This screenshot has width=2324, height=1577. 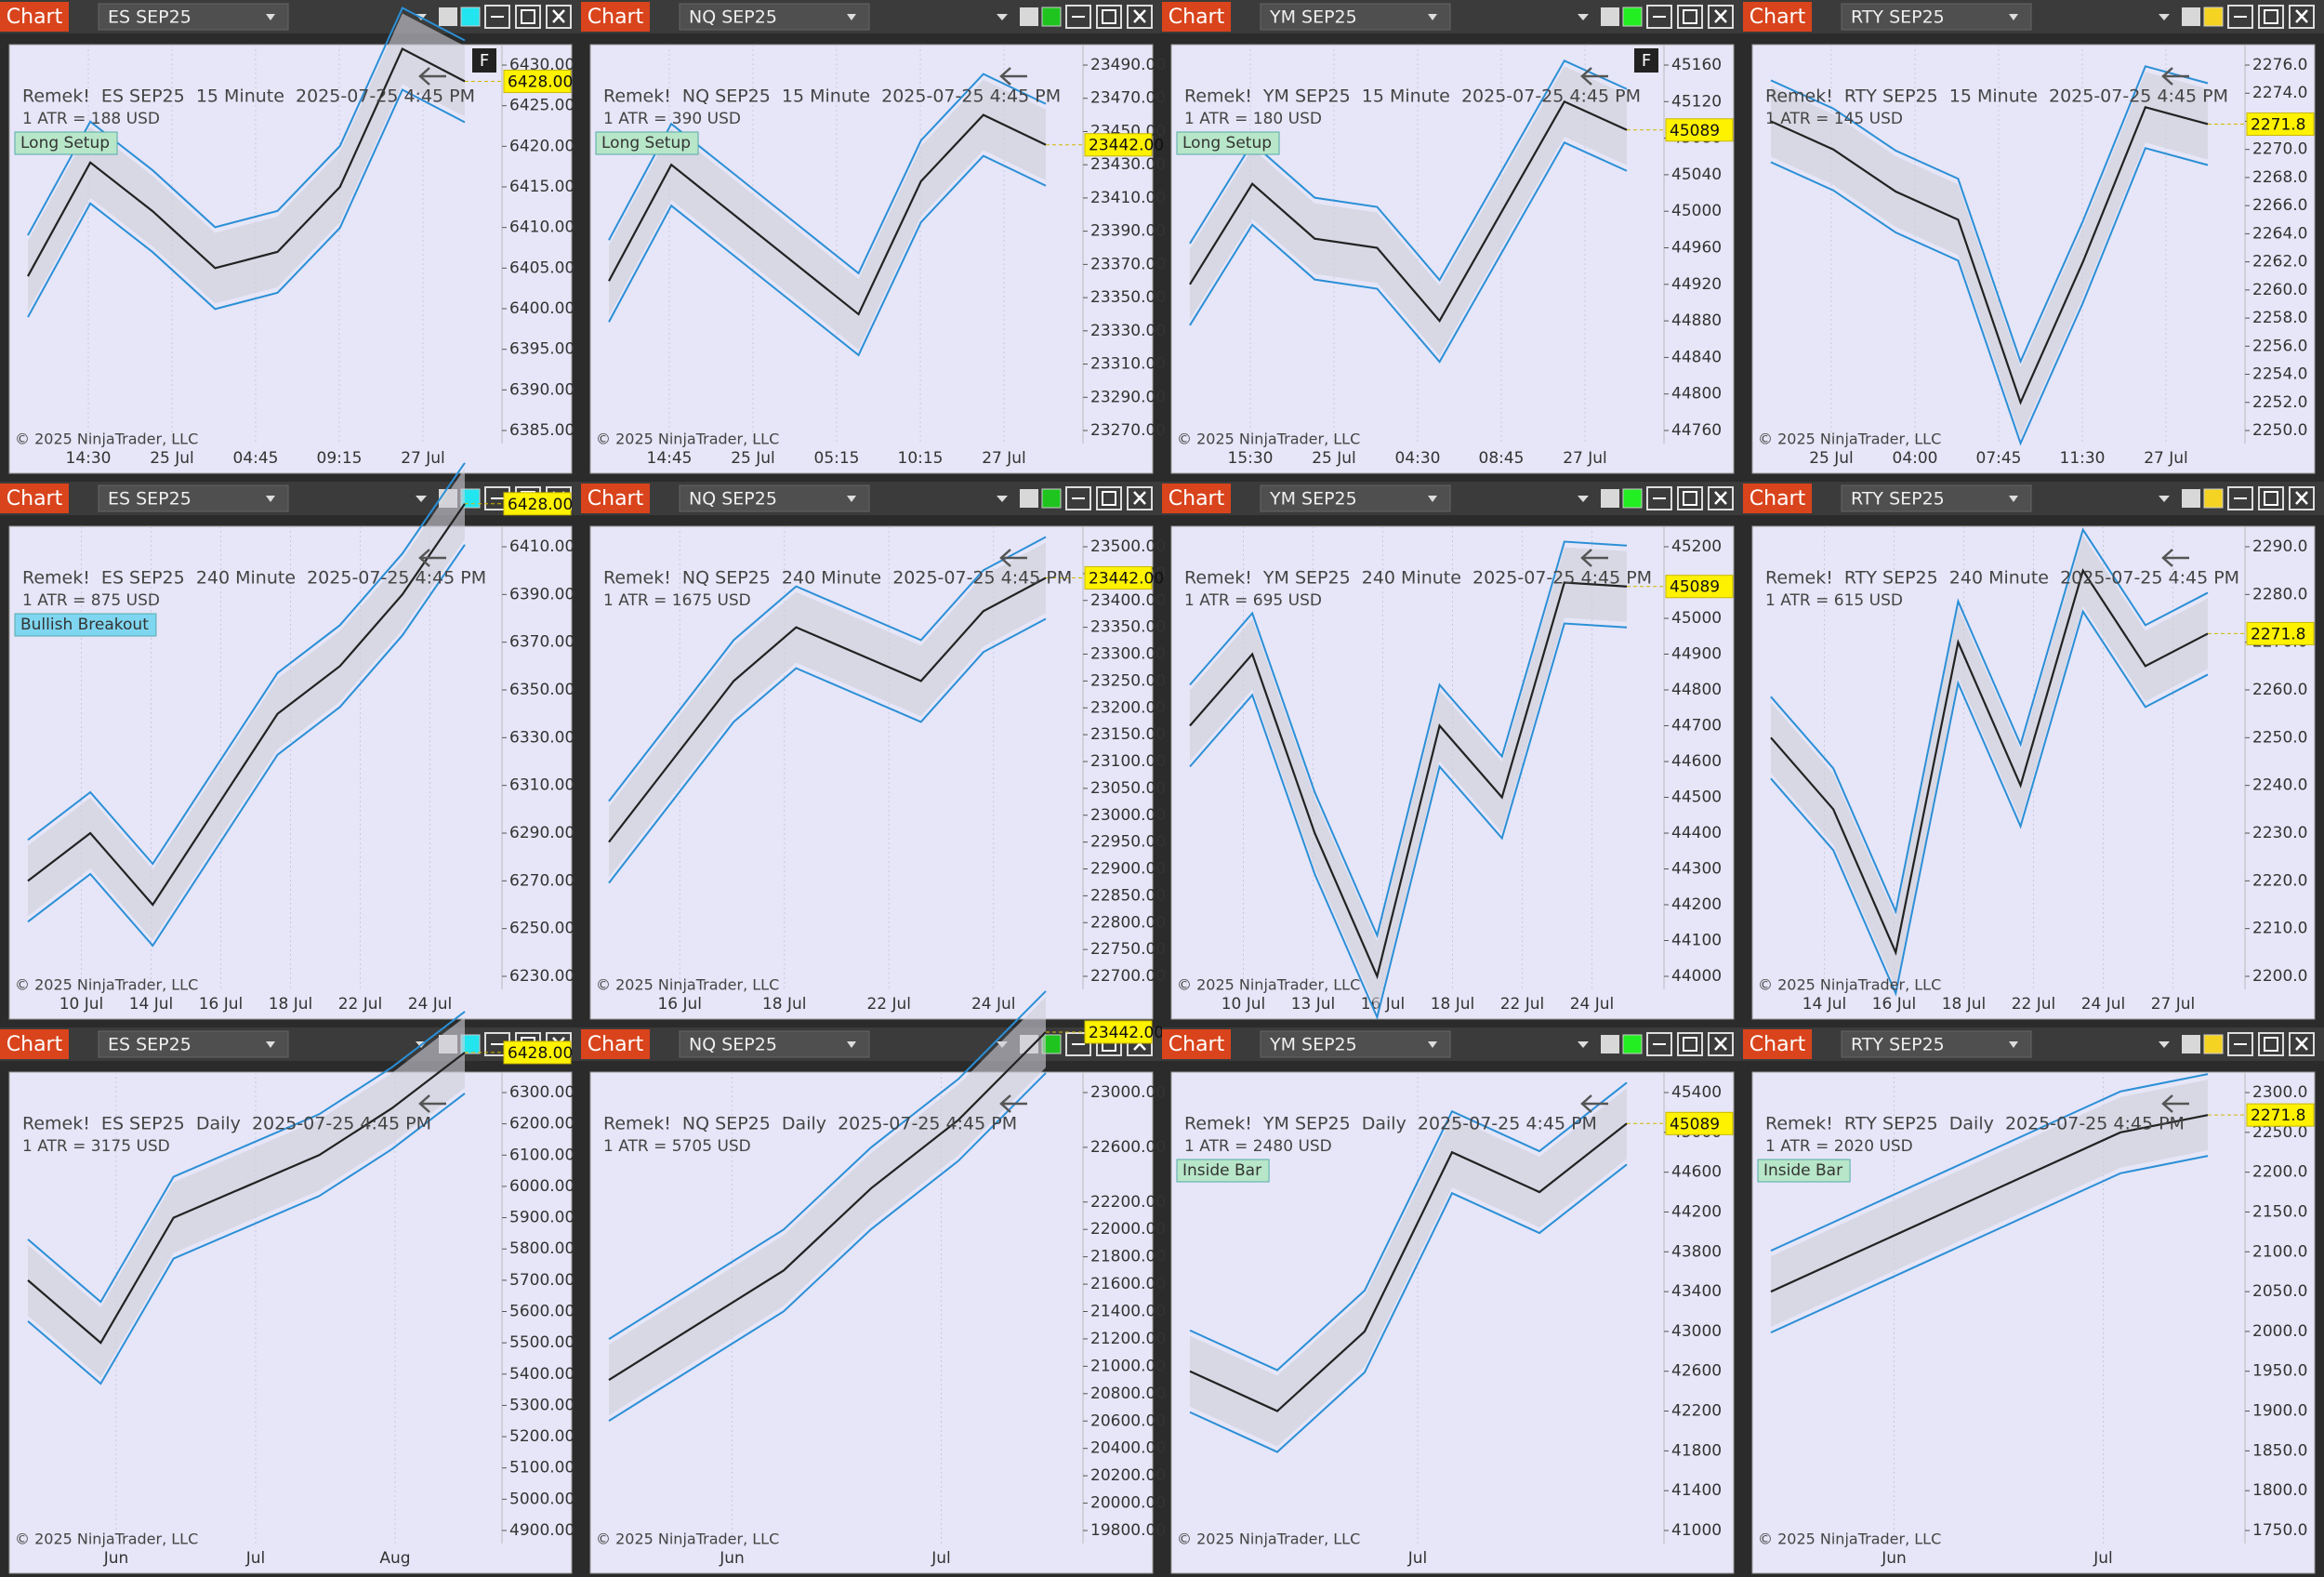 I want to click on price-marker, so click(x=1118, y=1032).